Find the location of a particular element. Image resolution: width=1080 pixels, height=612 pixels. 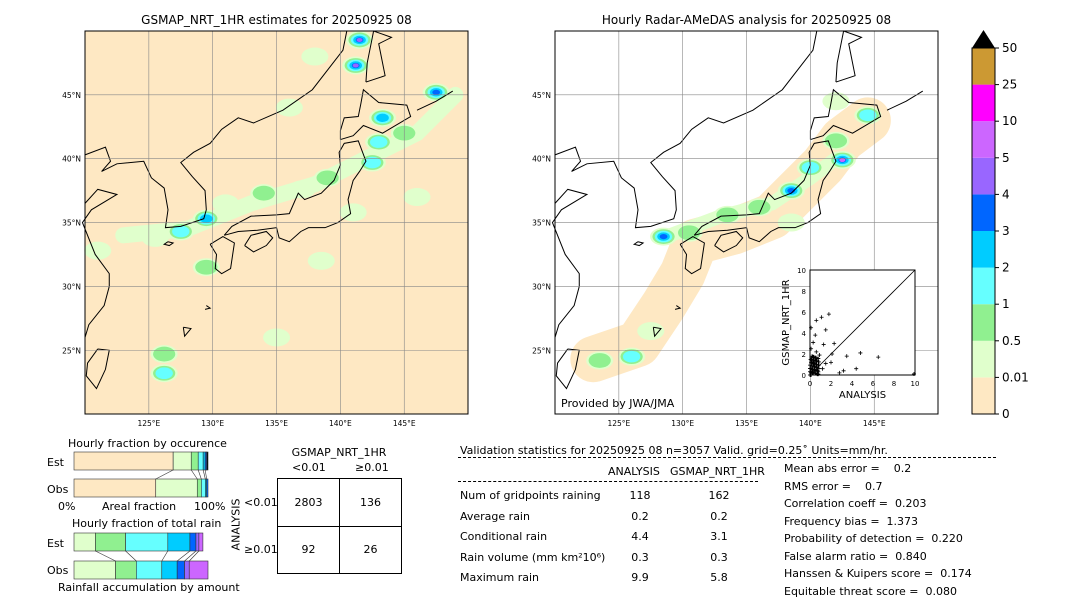

y-tick-label: 10 is located at coordinates (801, 271).